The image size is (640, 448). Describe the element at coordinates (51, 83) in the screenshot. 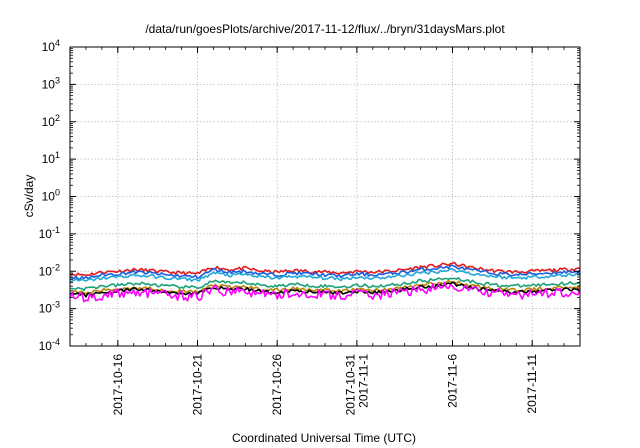

I see `y-tick-label: 10³` at that location.